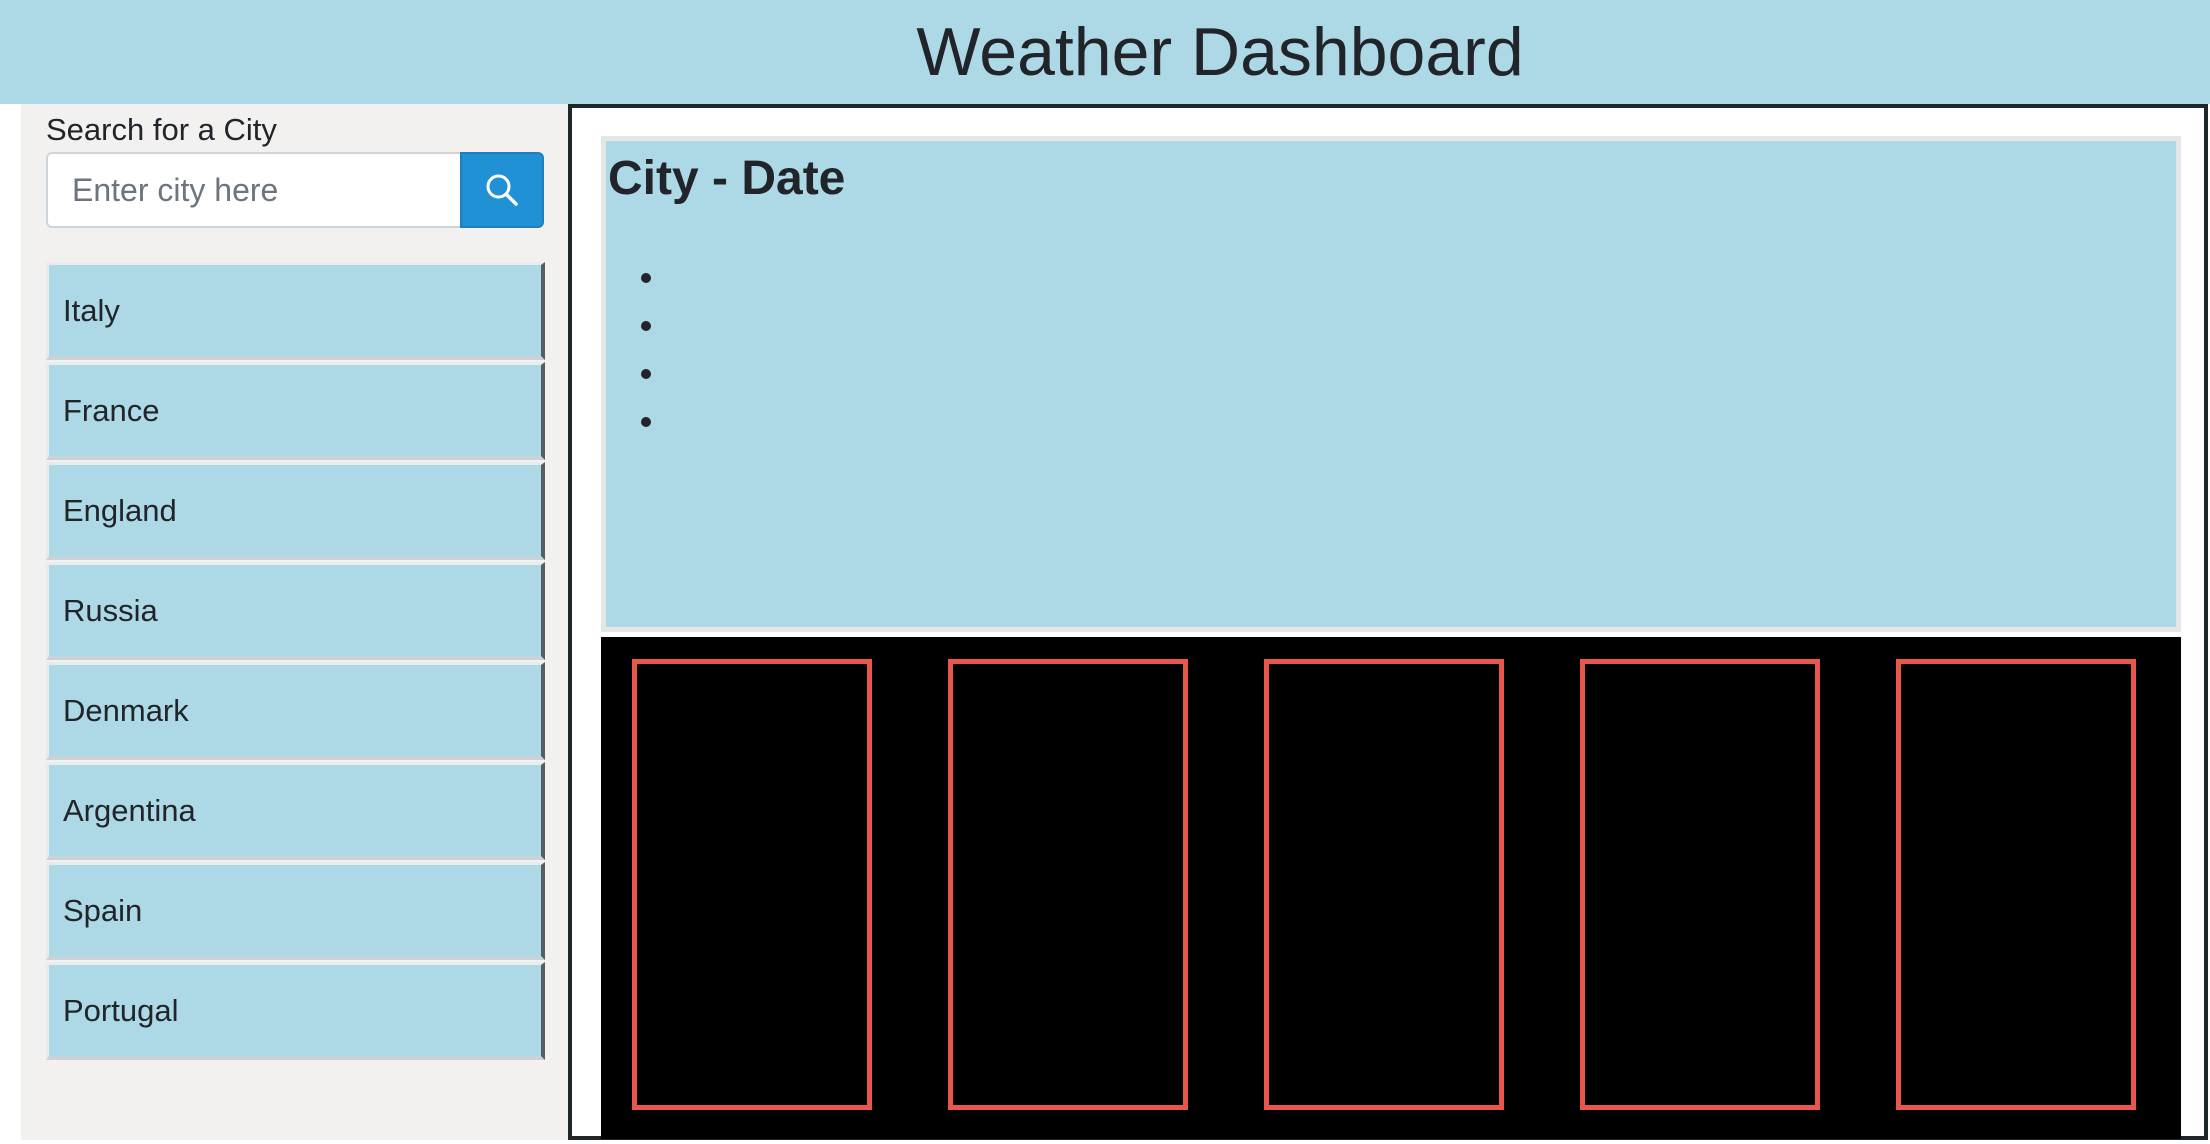 This screenshot has height=1144, width=2210. Describe the element at coordinates (295, 511) in the screenshot. I see `city-button-england: England` at that location.